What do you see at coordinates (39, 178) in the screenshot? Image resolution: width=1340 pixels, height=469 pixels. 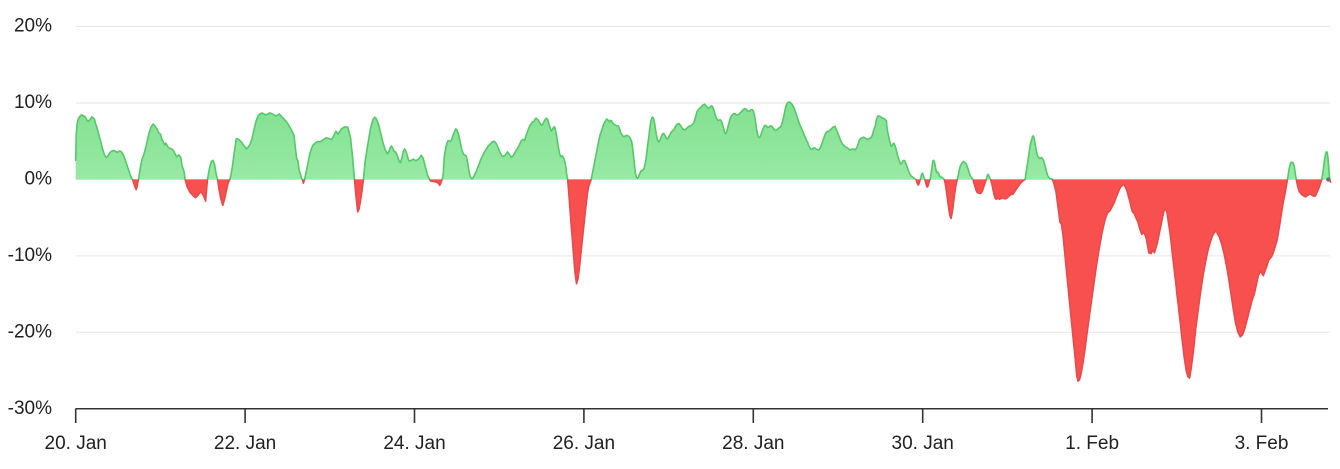 I see `svg-text: 0%` at bounding box center [39, 178].